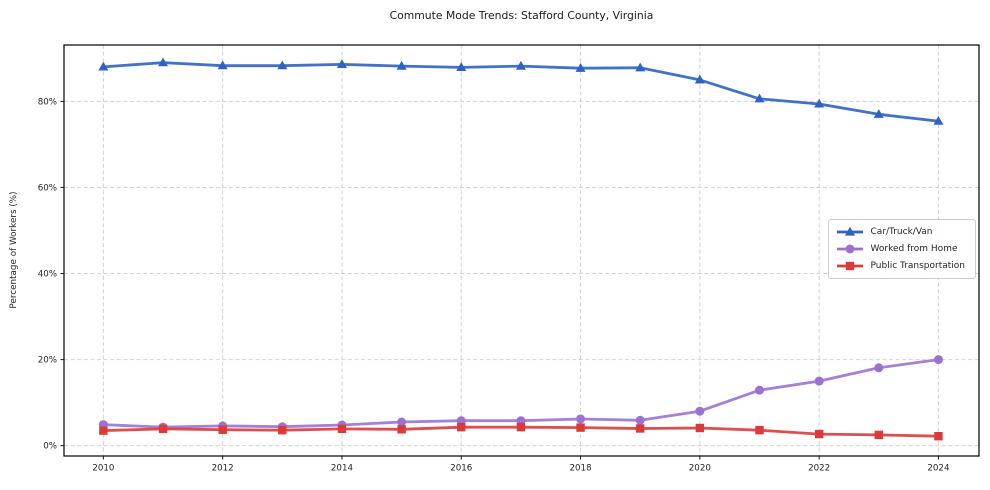 This screenshot has height=490, width=990. I want to click on marker-worked-from-home-2017, so click(521, 421).